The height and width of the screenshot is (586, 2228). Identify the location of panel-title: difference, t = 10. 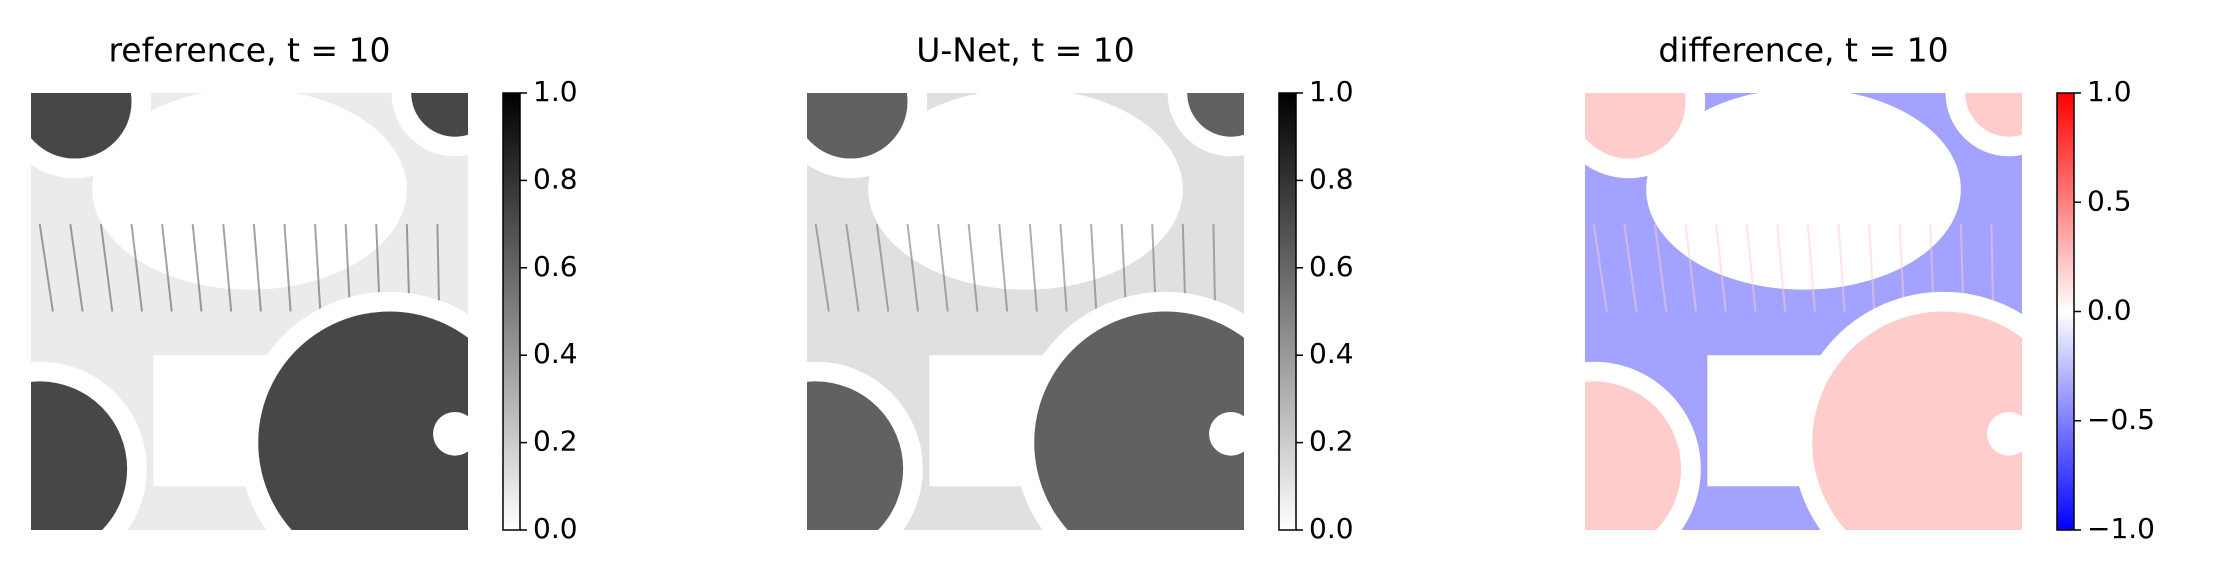
(1803, 50).